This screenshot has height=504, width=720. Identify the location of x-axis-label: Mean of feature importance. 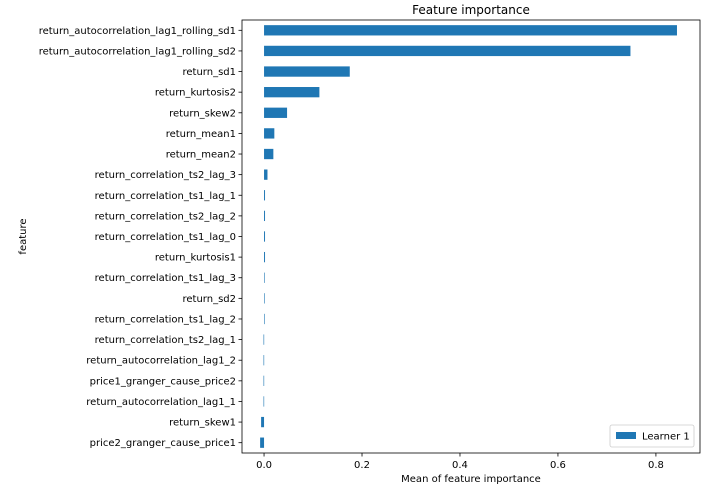
(471, 479).